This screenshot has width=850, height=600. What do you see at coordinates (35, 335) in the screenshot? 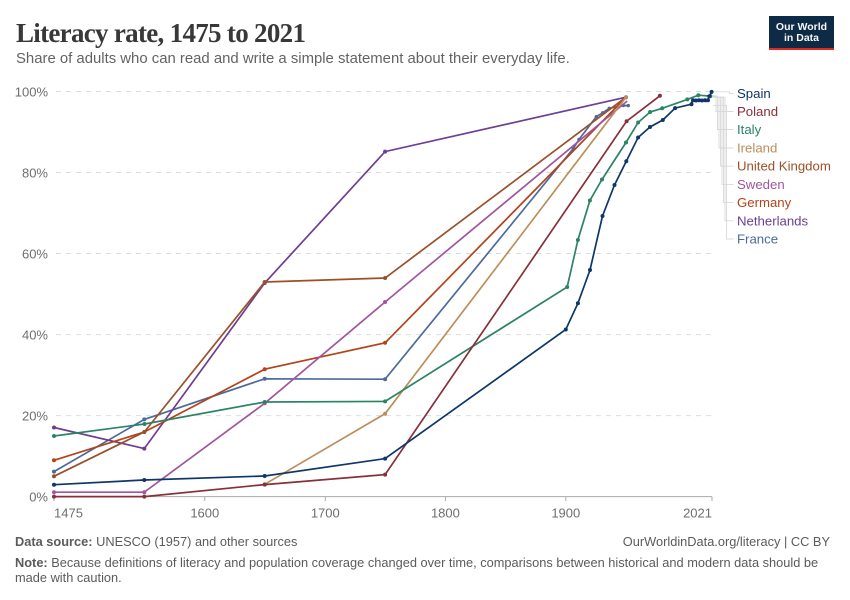
I see `svg-text: 40%` at bounding box center [35, 335].